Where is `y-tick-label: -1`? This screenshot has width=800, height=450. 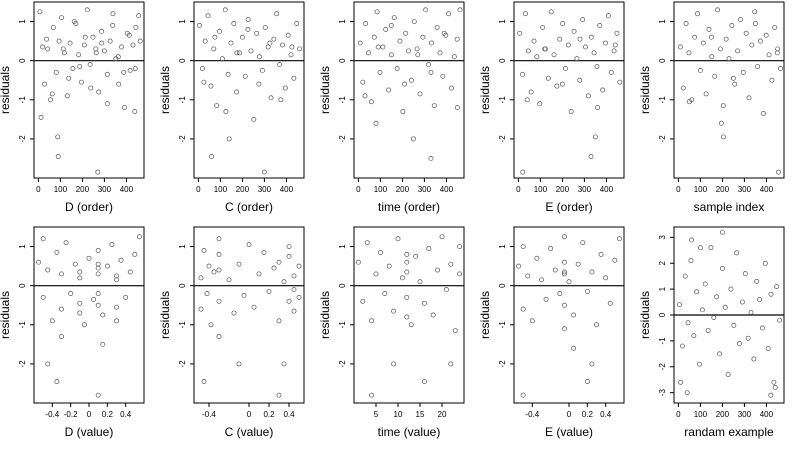
y-tick-label: -1 is located at coordinates (182, 100).